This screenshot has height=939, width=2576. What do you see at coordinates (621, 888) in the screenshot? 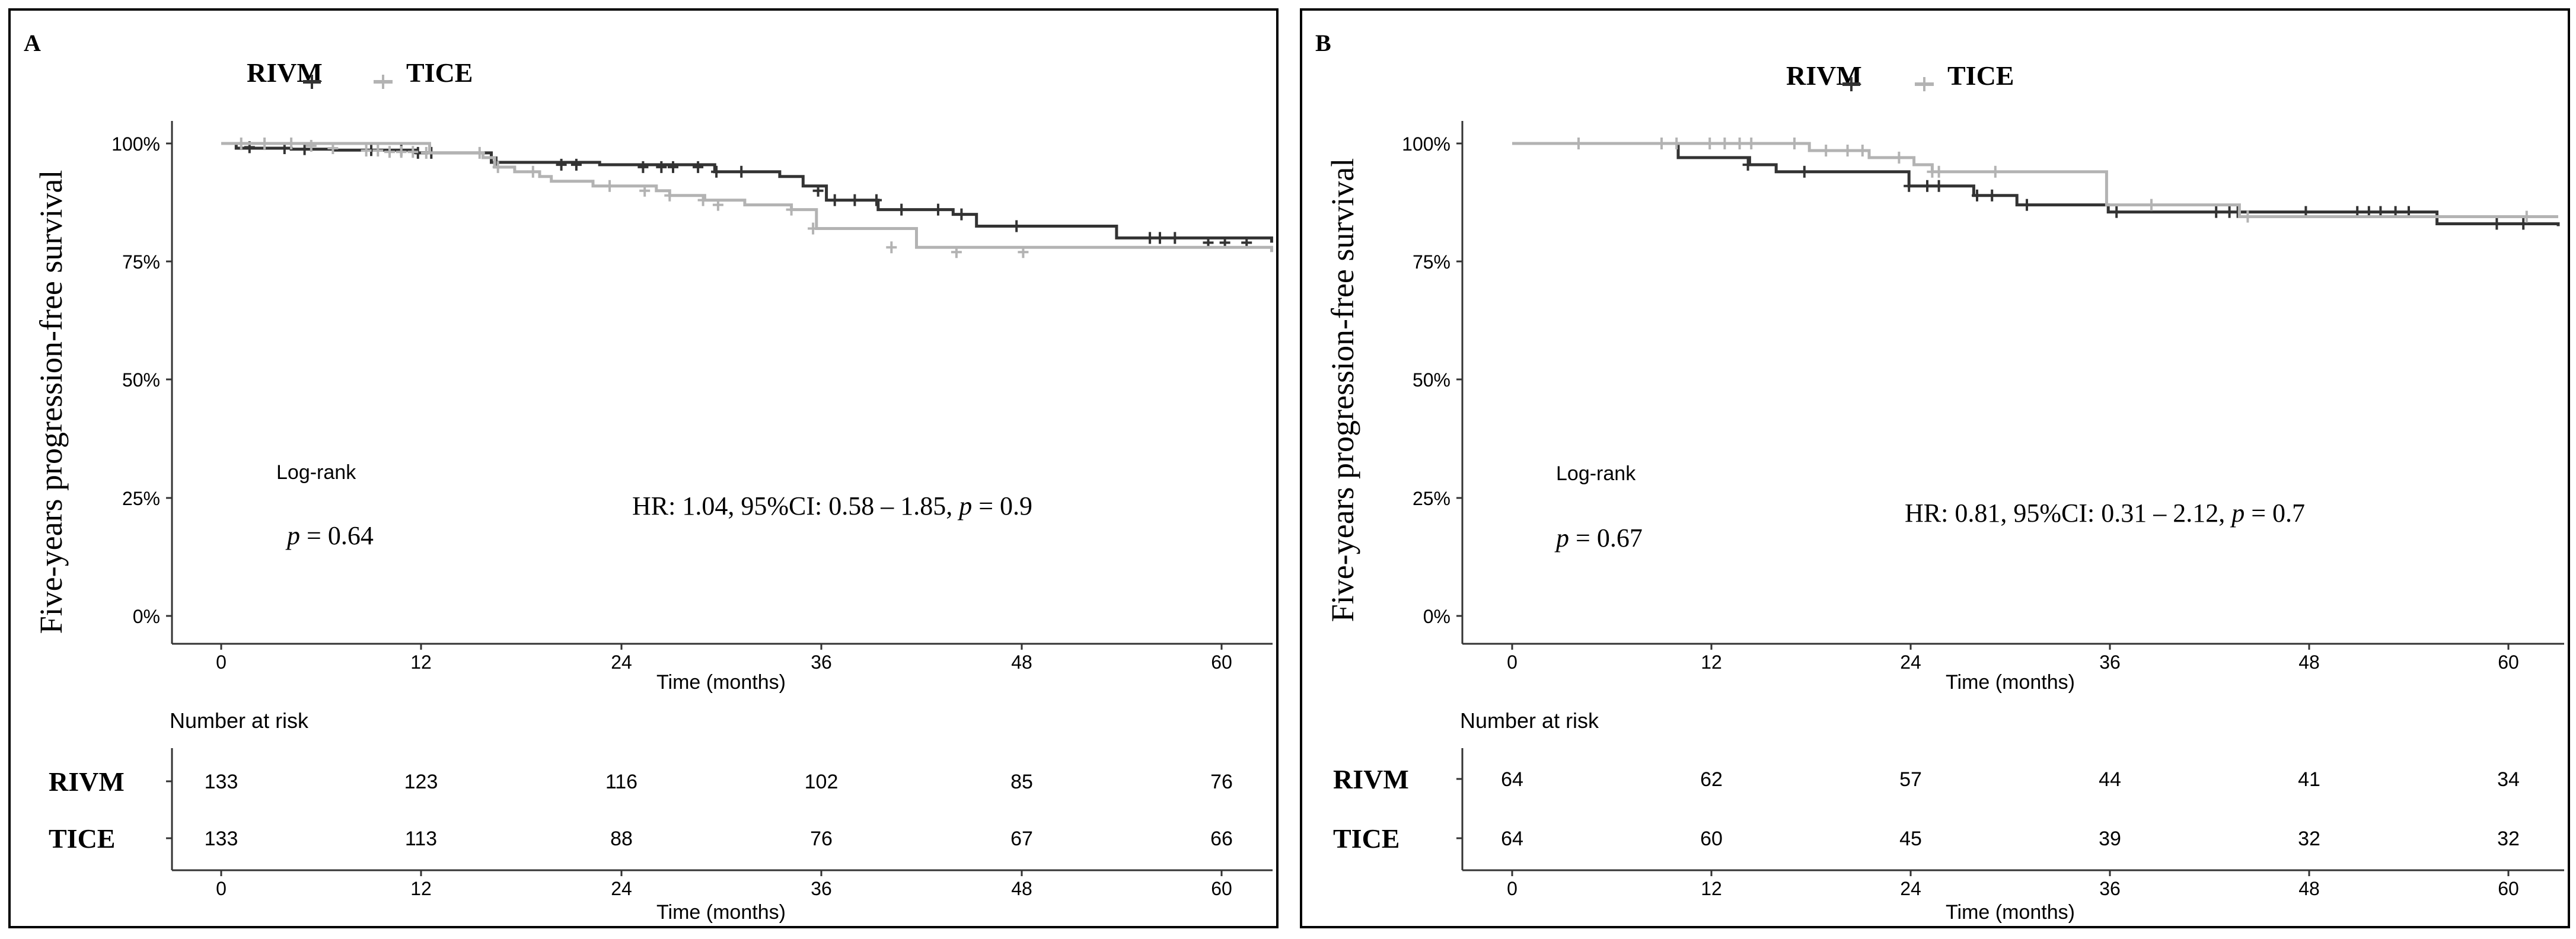
I see `risk-x-tick-label: 24` at bounding box center [621, 888].